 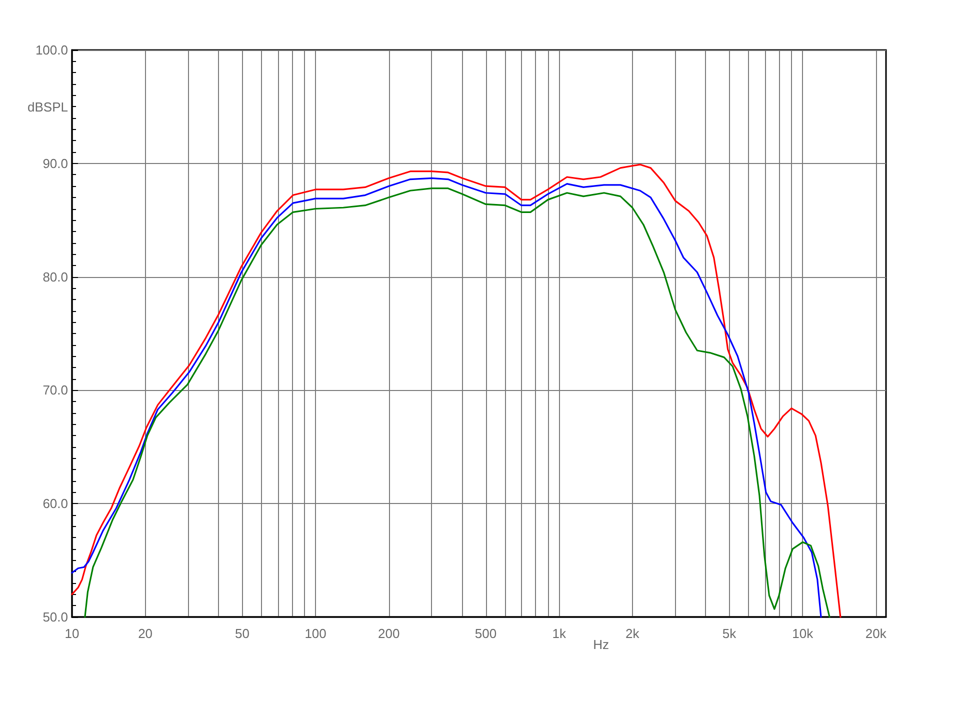 What do you see at coordinates (389, 633) in the screenshot?
I see `x-tick-label: 200` at bounding box center [389, 633].